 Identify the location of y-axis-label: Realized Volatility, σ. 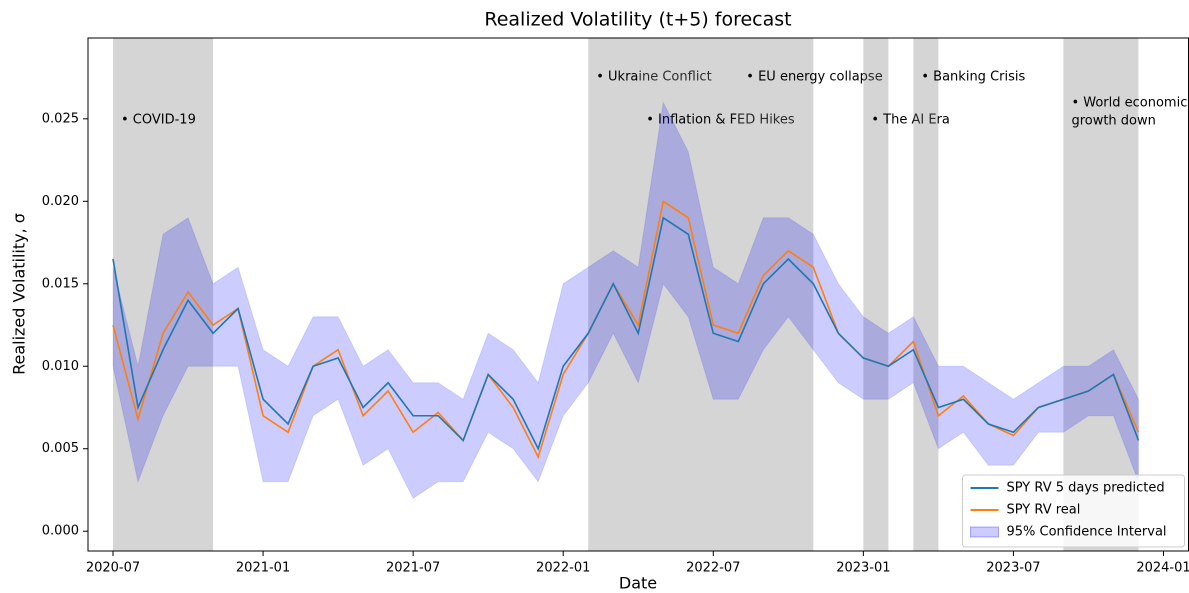
(19, 294).